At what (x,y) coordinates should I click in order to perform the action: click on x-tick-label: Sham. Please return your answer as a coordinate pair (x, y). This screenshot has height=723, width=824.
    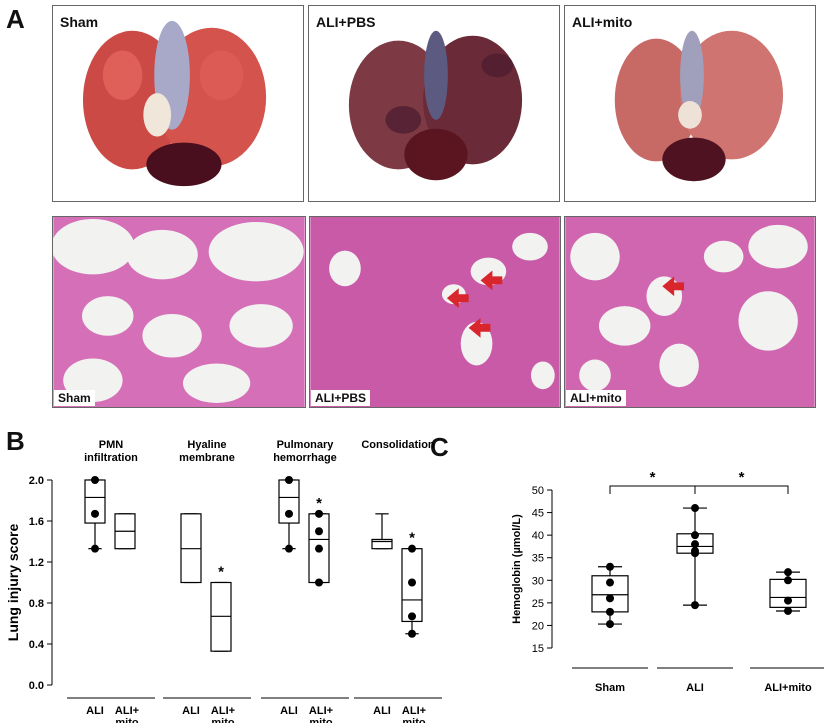
    Looking at the image, I should click on (610, 688).